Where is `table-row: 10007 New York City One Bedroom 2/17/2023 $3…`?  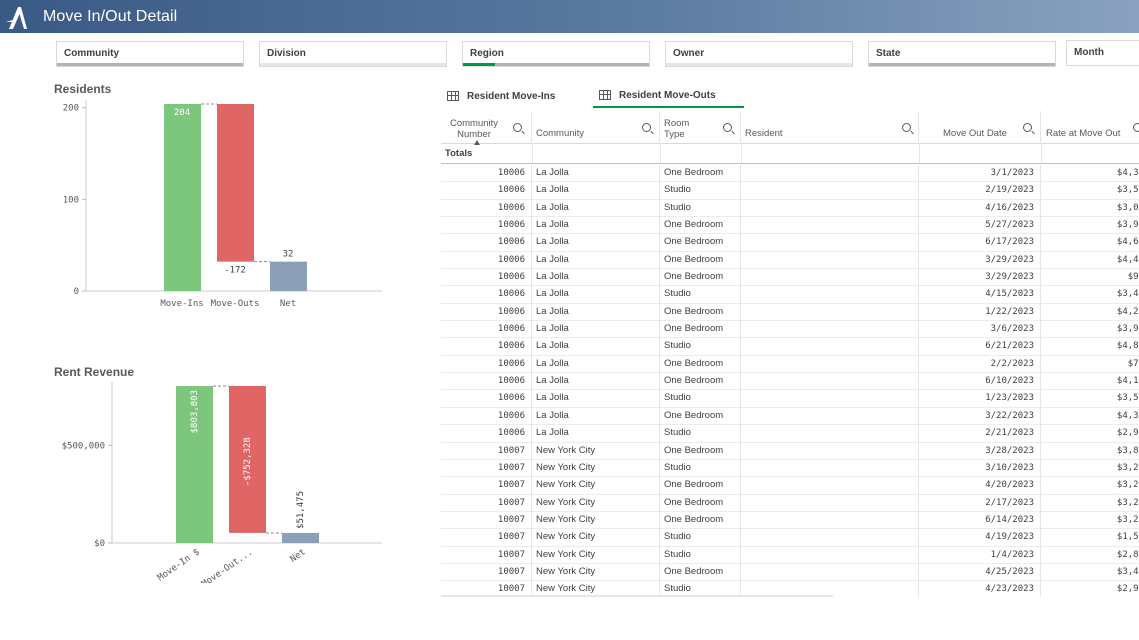 table-row: 10007 New York City One Bedroom 2/17/2023 $3… is located at coordinates (790, 503).